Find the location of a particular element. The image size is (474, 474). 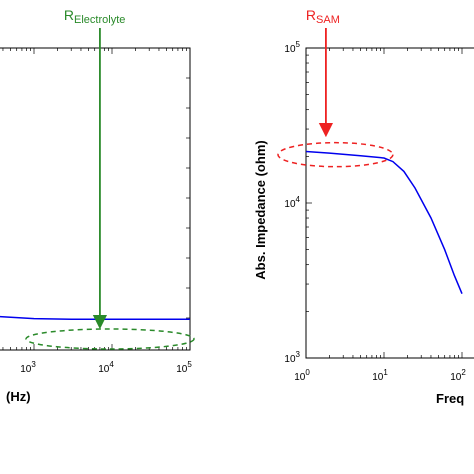

sam-label-sub: SAM is located at coordinates (328, 20).